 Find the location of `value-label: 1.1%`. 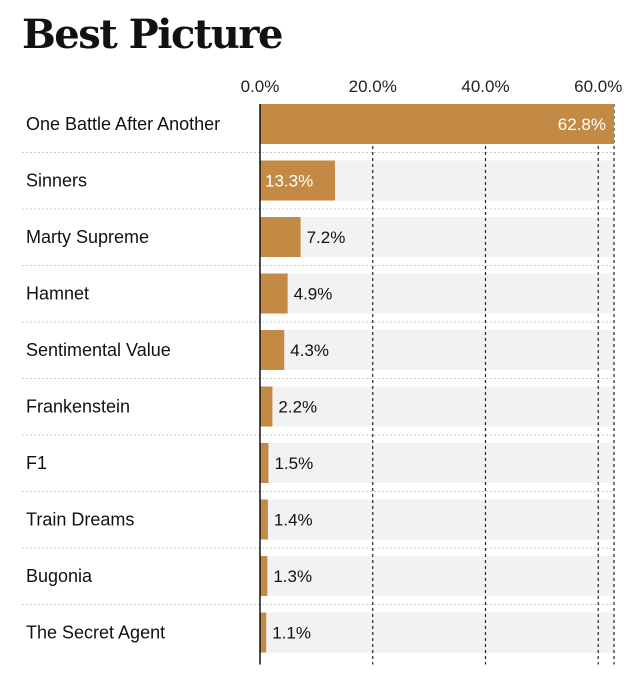

value-label: 1.1% is located at coordinates (291, 633).